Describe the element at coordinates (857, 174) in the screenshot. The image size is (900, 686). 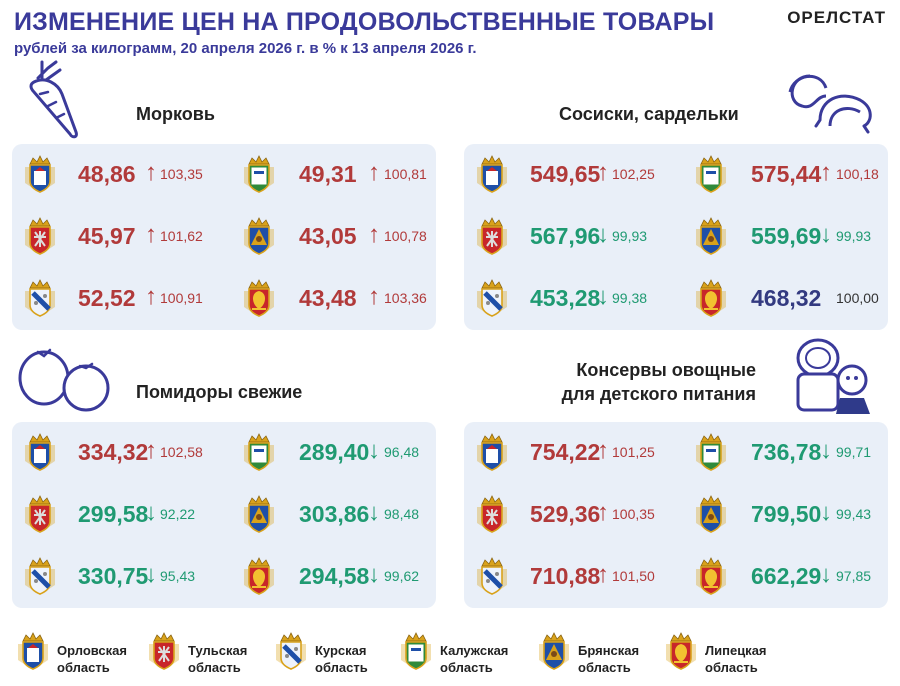
I see `percent-change: 100,18` at that location.